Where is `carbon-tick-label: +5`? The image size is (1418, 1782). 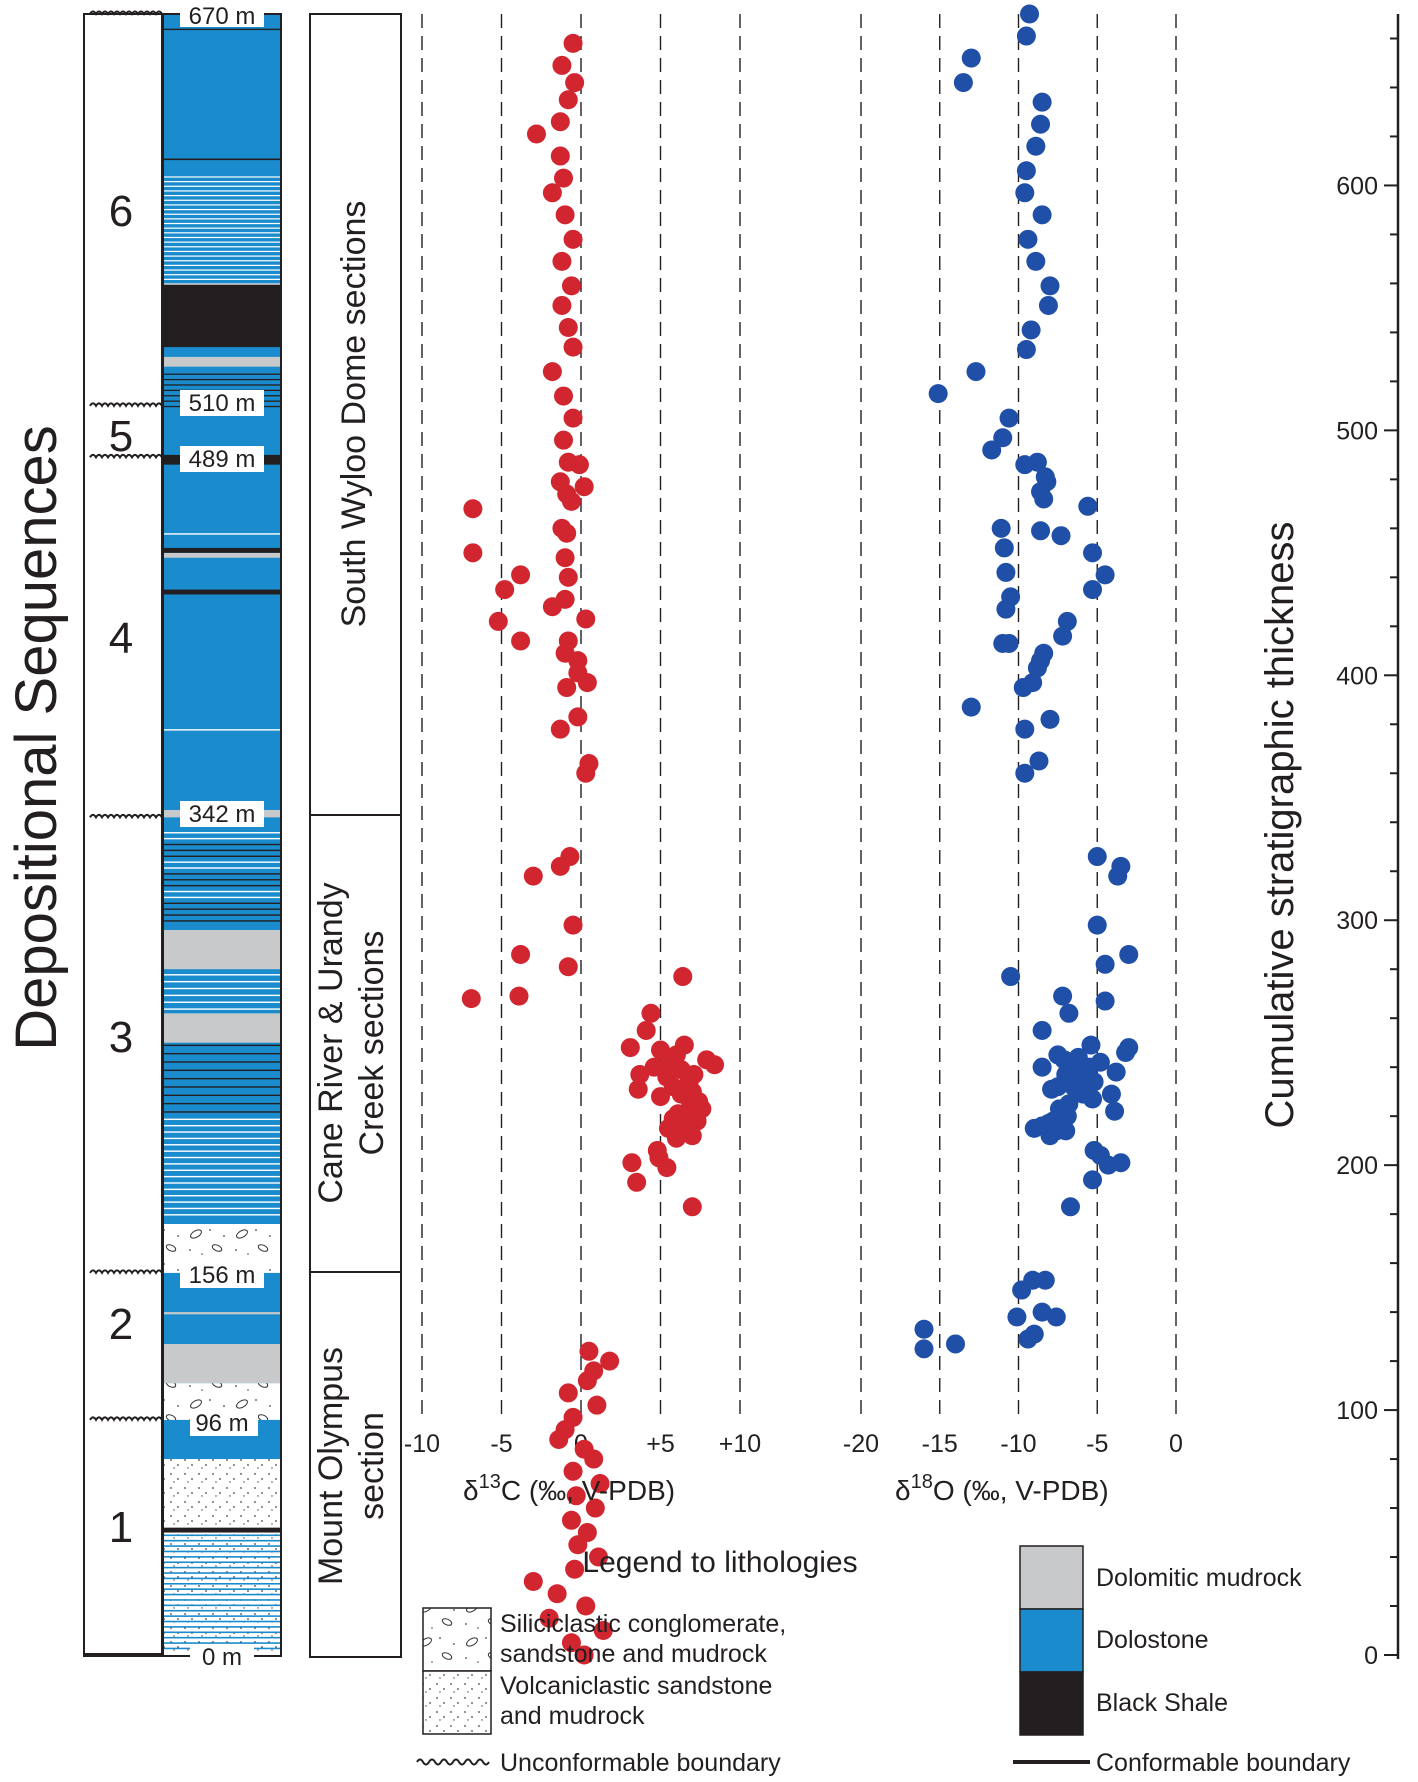
carbon-tick-label: +5 is located at coordinates (660, 1444).